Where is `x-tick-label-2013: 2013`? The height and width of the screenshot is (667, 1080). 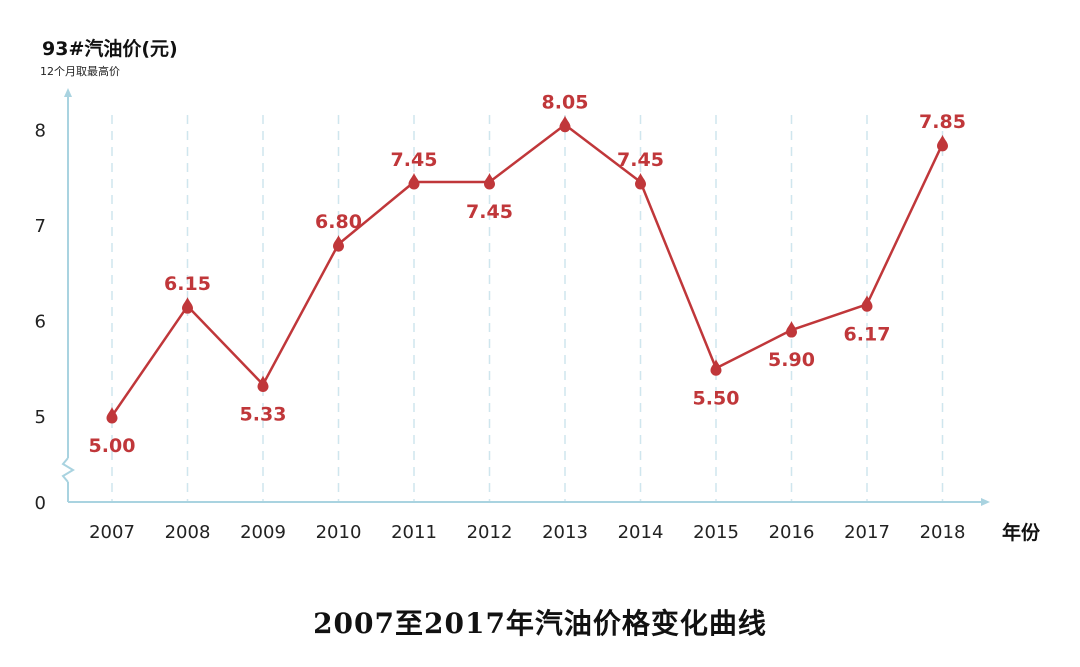 x-tick-label-2013: 2013 is located at coordinates (565, 532).